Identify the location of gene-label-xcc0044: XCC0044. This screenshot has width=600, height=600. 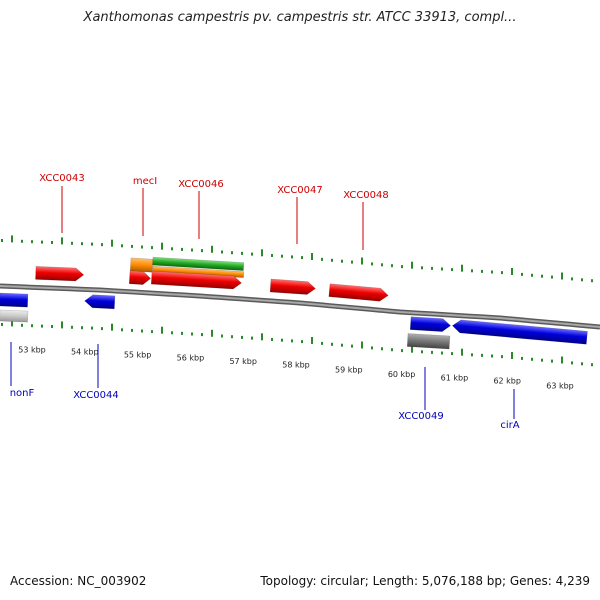
(96, 395).